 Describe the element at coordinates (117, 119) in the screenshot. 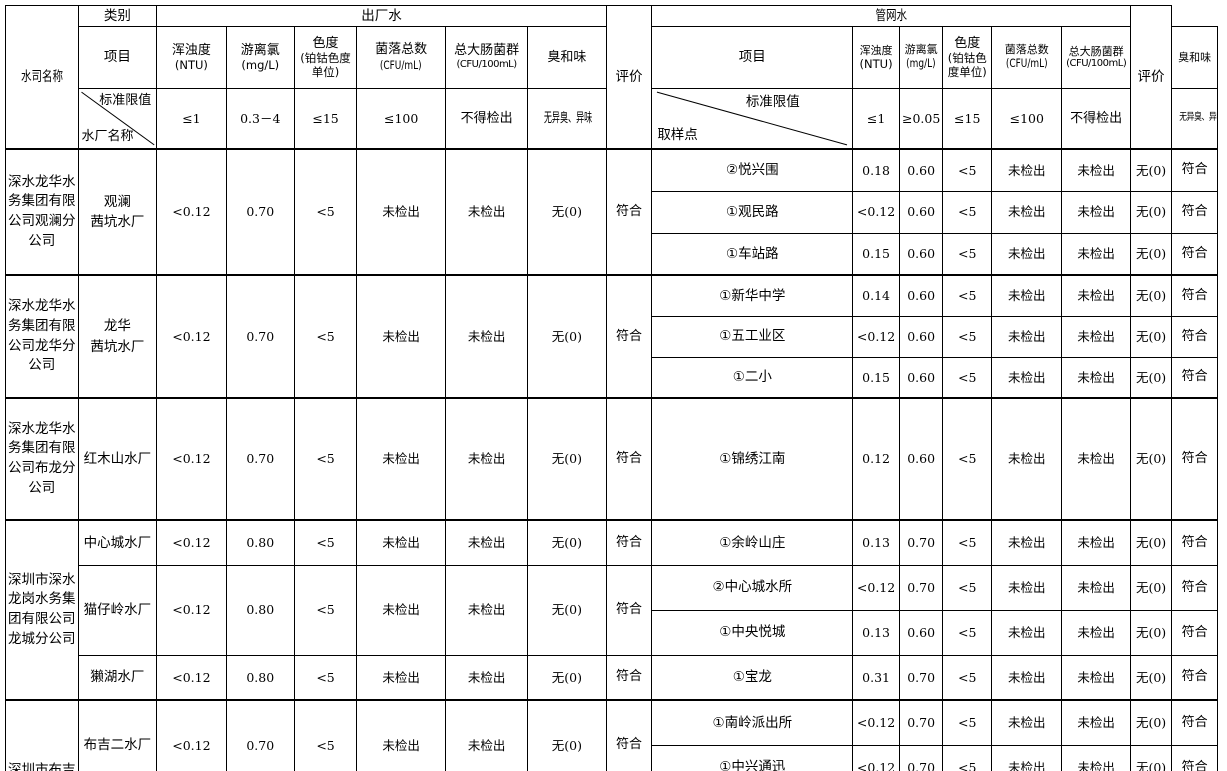

I see `header-diagonal-factory-standard-limit: 标准限值 水厂名称` at that location.